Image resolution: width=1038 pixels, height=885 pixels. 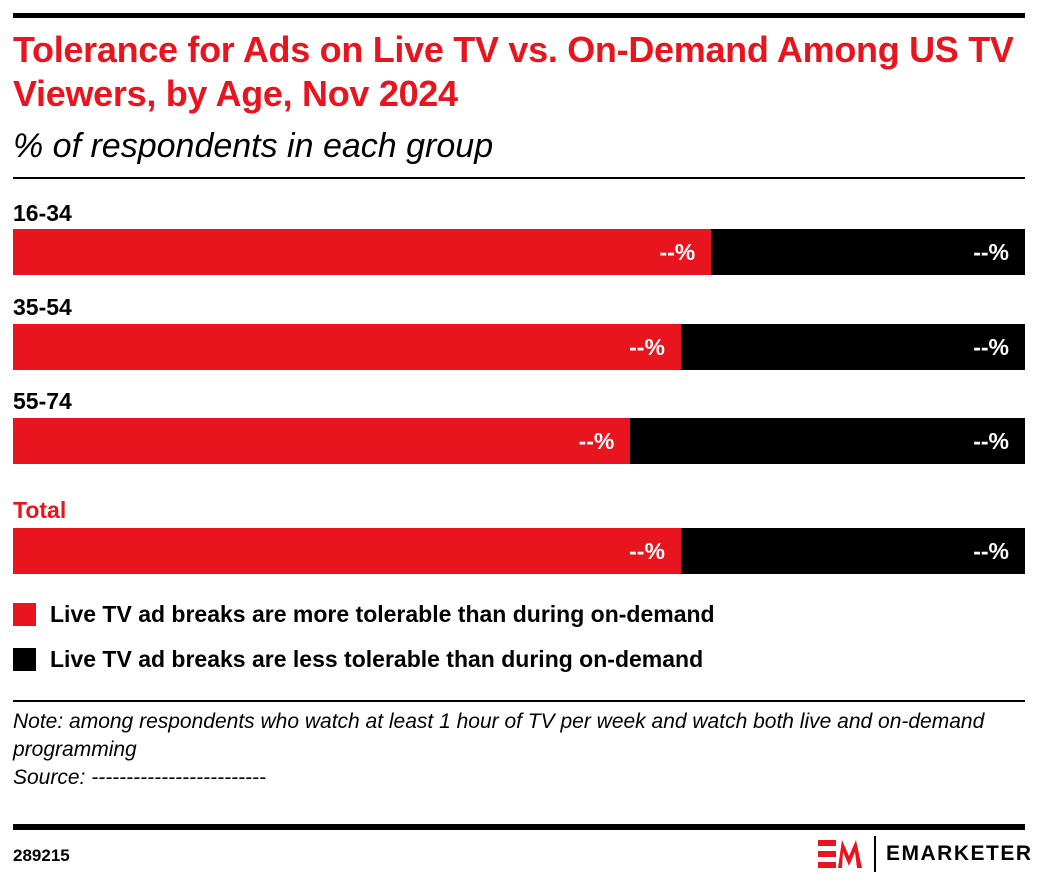 What do you see at coordinates (253, 146) in the screenshot?
I see `chart-subtitle: % of respondents in each group` at bounding box center [253, 146].